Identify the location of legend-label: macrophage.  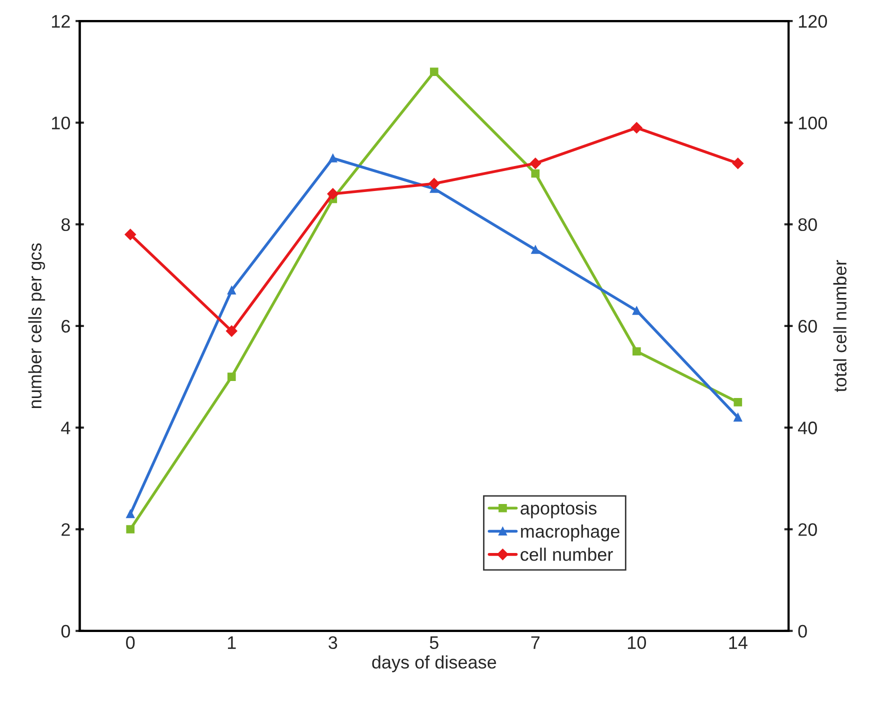
(570, 533).